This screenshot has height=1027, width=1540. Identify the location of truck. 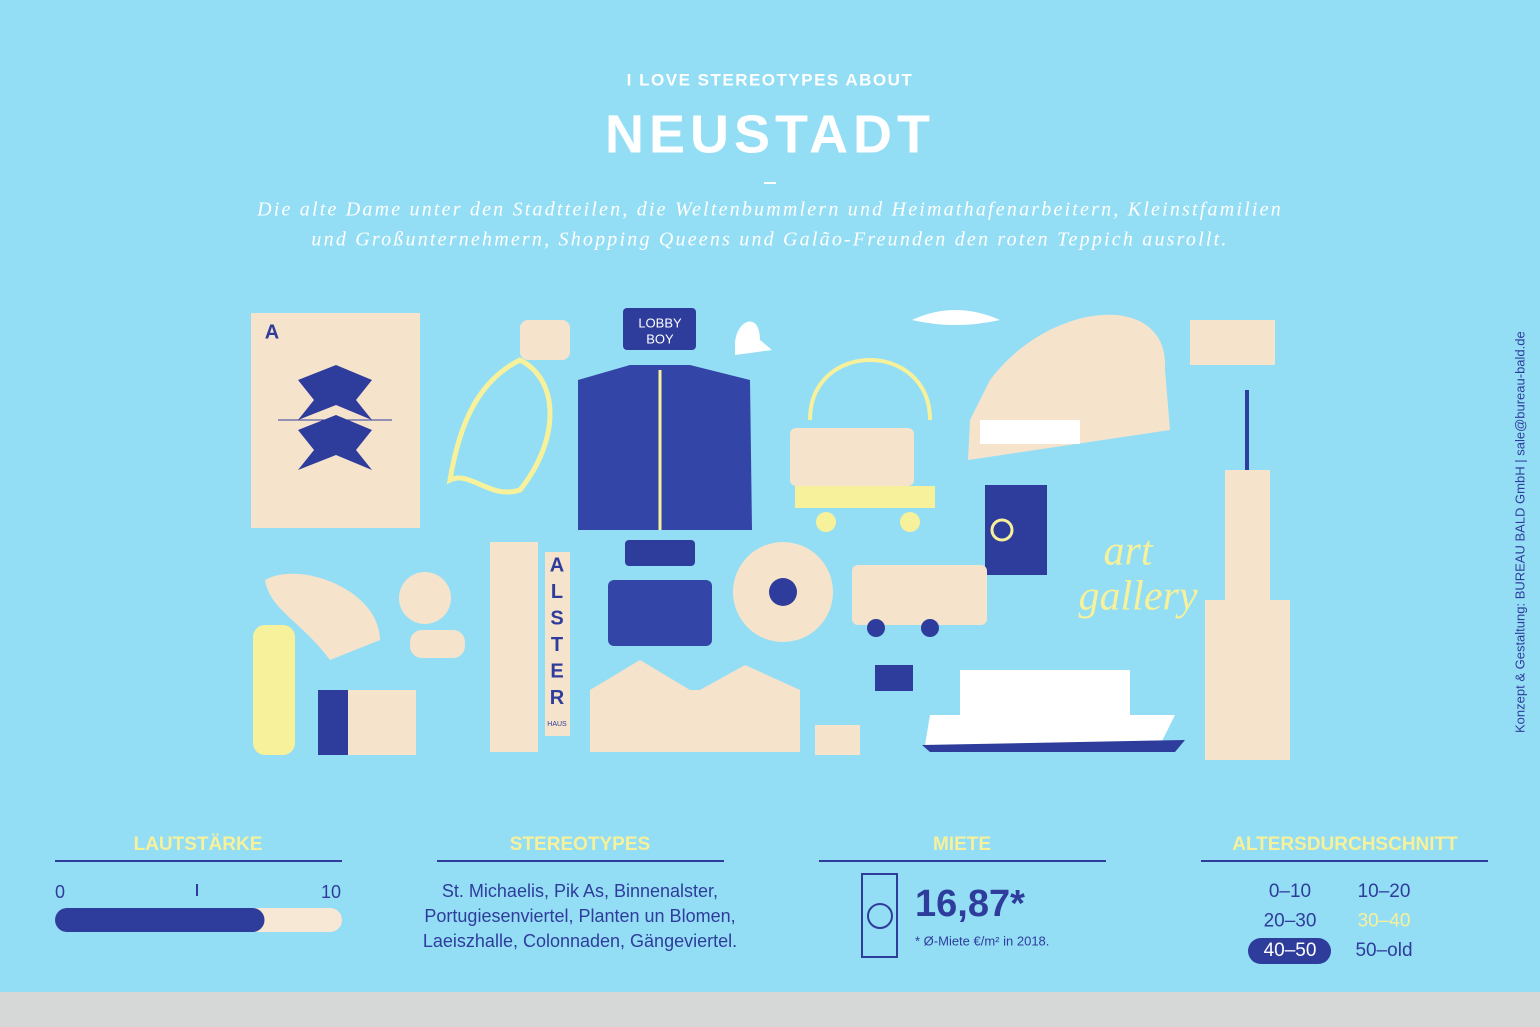
(919, 595).